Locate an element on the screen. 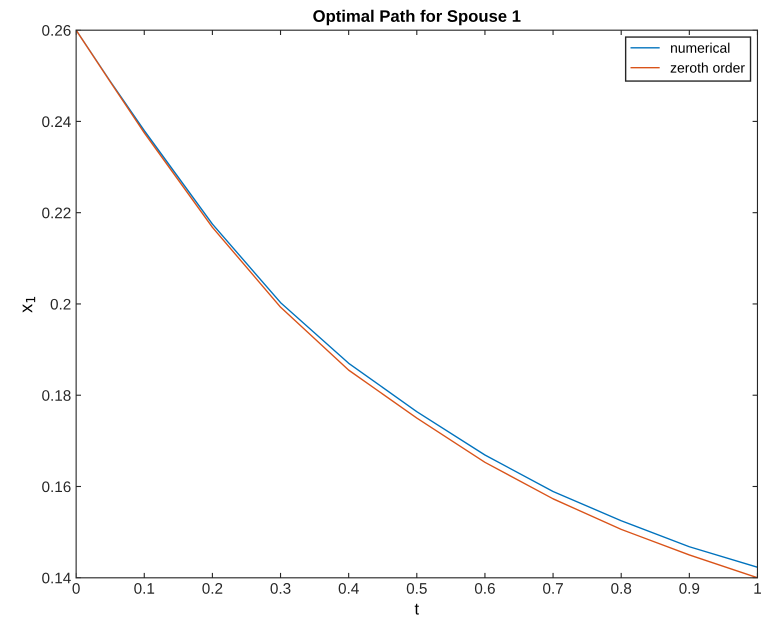 This screenshot has width=769, height=628. y-tick-label: 0.24 is located at coordinates (56, 122).